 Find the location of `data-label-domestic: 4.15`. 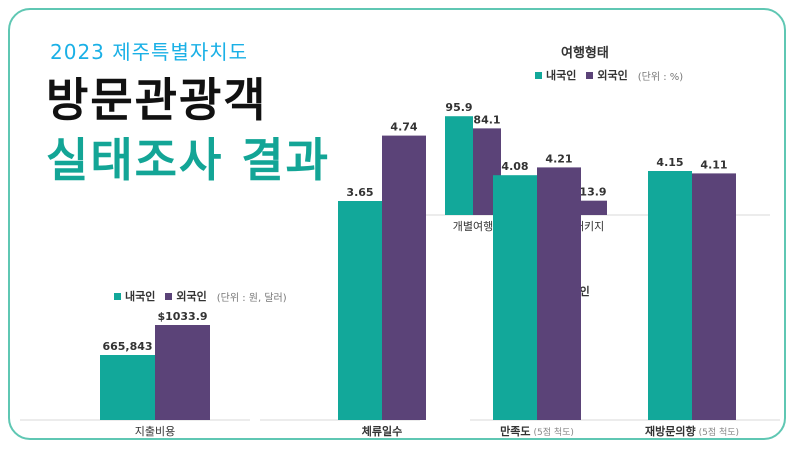

data-label-domestic: 4.15 is located at coordinates (669, 162).